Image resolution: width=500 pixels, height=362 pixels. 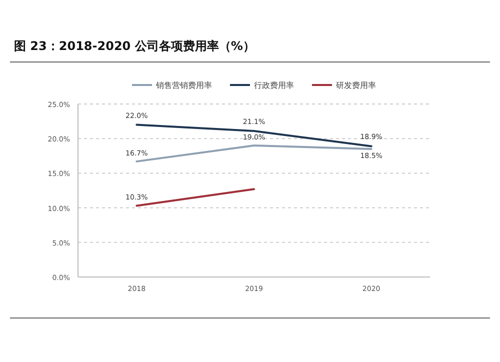 I want to click on legend-label: 行政费用率, so click(x=274, y=85).